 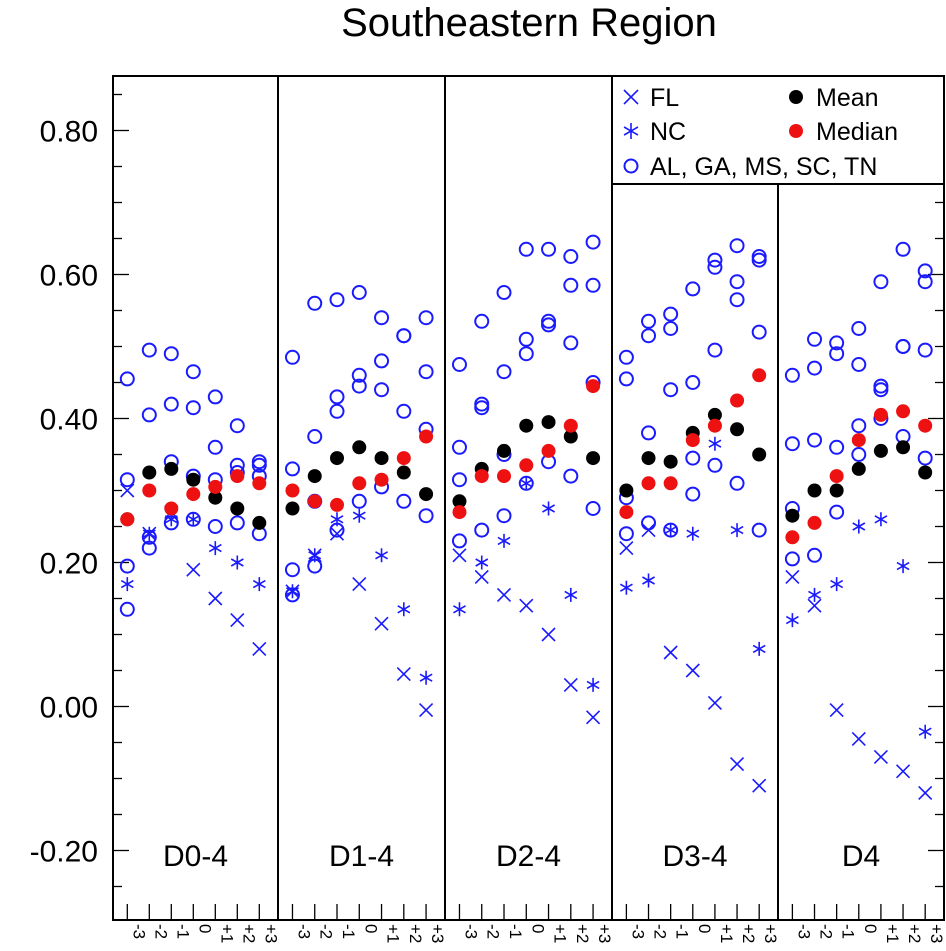 I want to click on legend-label: AL, GA, MS, SC, TN, so click(x=763, y=167).